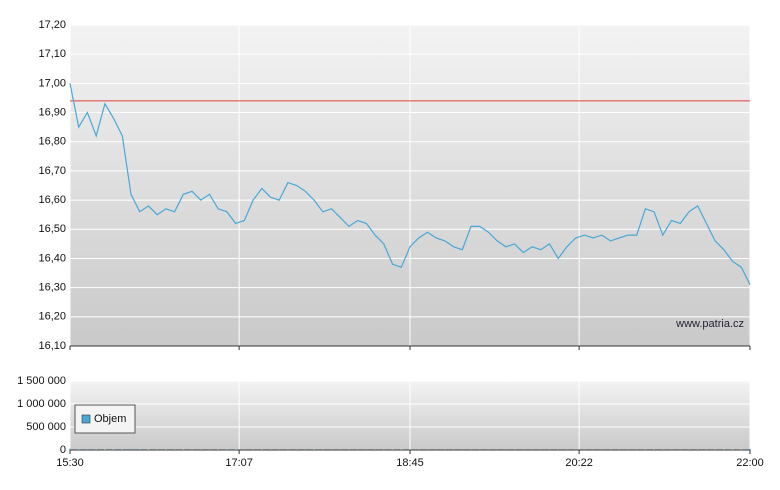 The width and height of the screenshot is (780, 490). I want to click on y-tick-label: 1 500 000, so click(41, 381).